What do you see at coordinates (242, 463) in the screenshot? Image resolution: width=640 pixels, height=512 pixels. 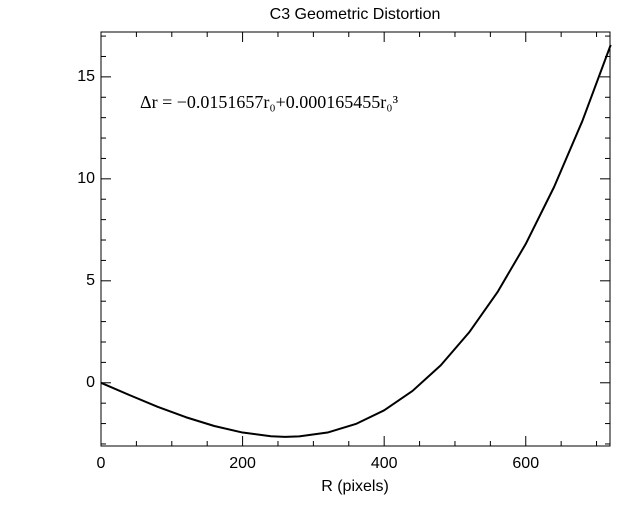 I see `x-tick-label: 200` at bounding box center [242, 463].